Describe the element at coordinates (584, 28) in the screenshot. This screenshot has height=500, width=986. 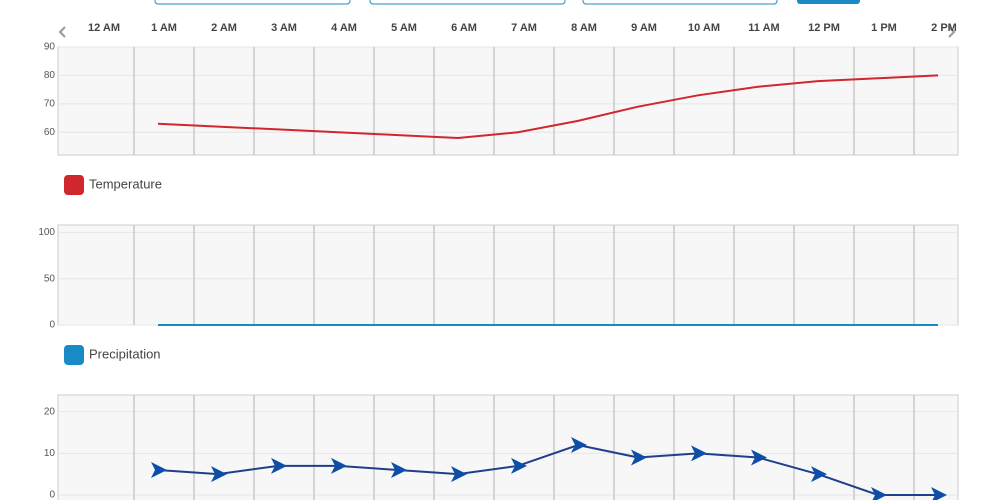
I see `hour-label: 8 AM` at that location.